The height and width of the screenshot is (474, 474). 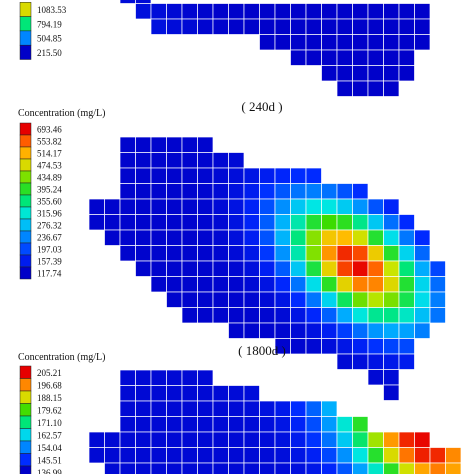 I want to click on color-scale-tick-label: 117.74, so click(x=49, y=274).